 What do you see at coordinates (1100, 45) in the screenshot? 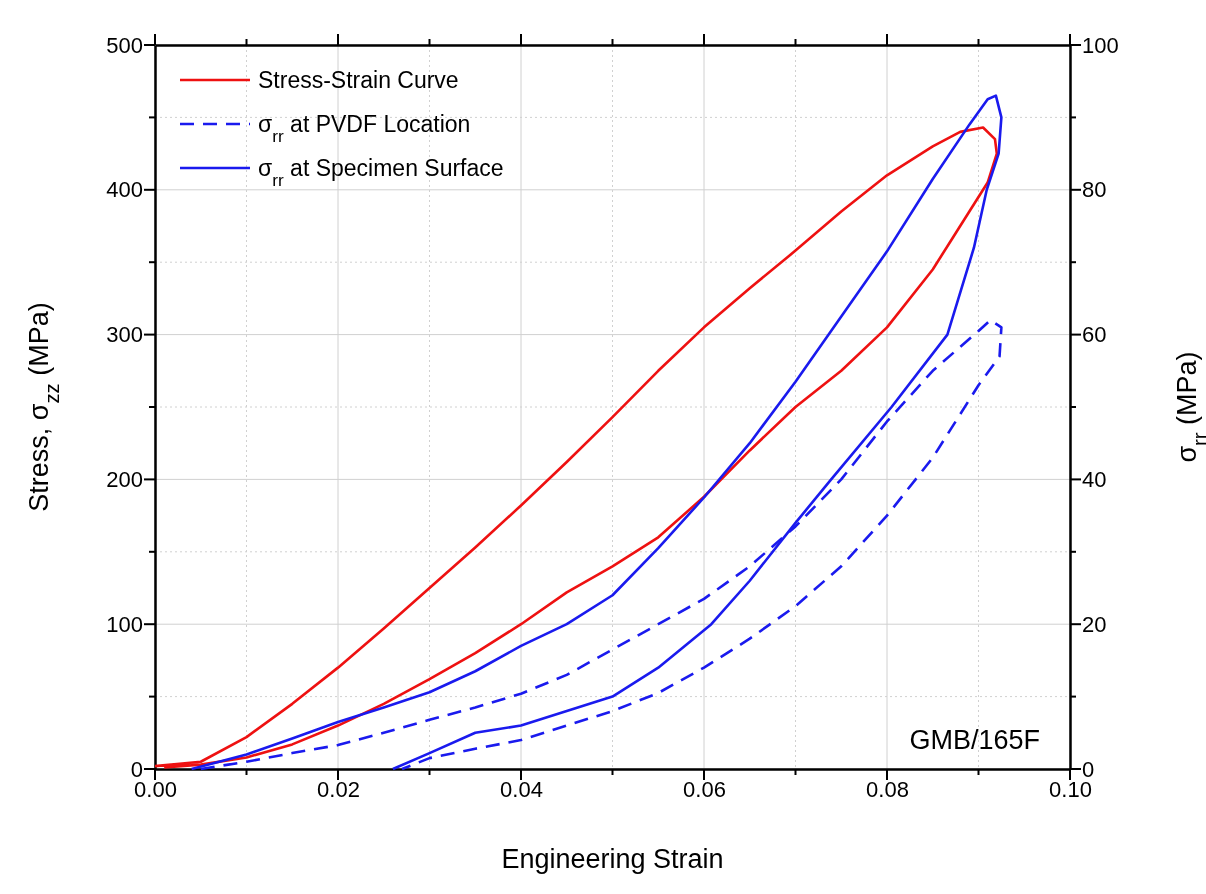
I see `y2-tick-label: 100` at bounding box center [1100, 45].